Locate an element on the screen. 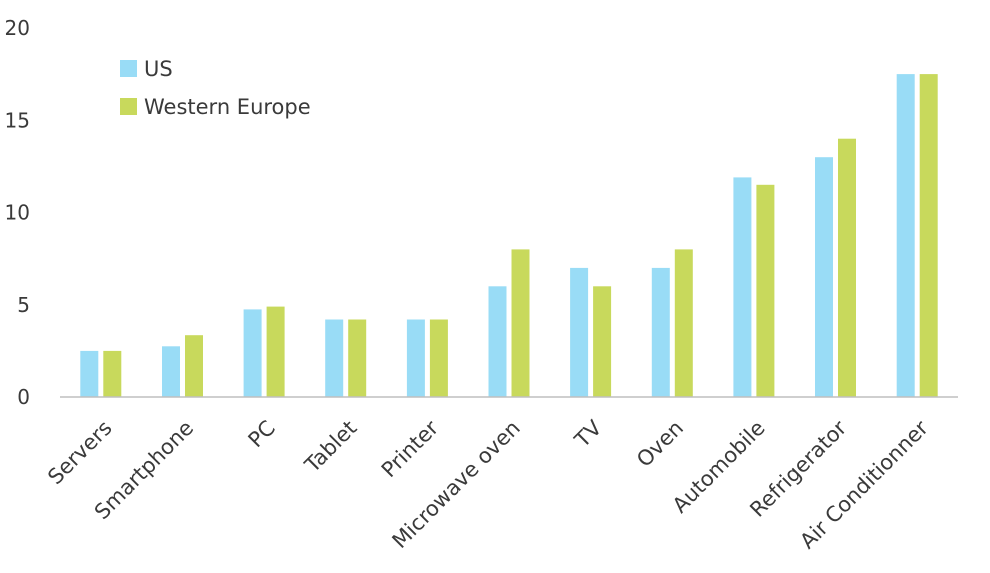 The width and height of the screenshot is (990, 573). y-tick-label: 10 is located at coordinates (17, 213).